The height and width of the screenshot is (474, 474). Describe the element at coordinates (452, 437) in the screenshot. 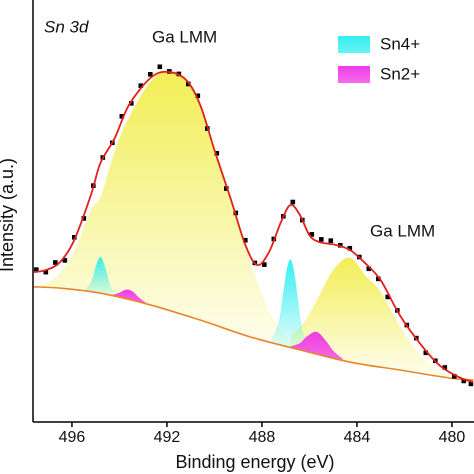

I see `x-tick-label: 480` at that location.